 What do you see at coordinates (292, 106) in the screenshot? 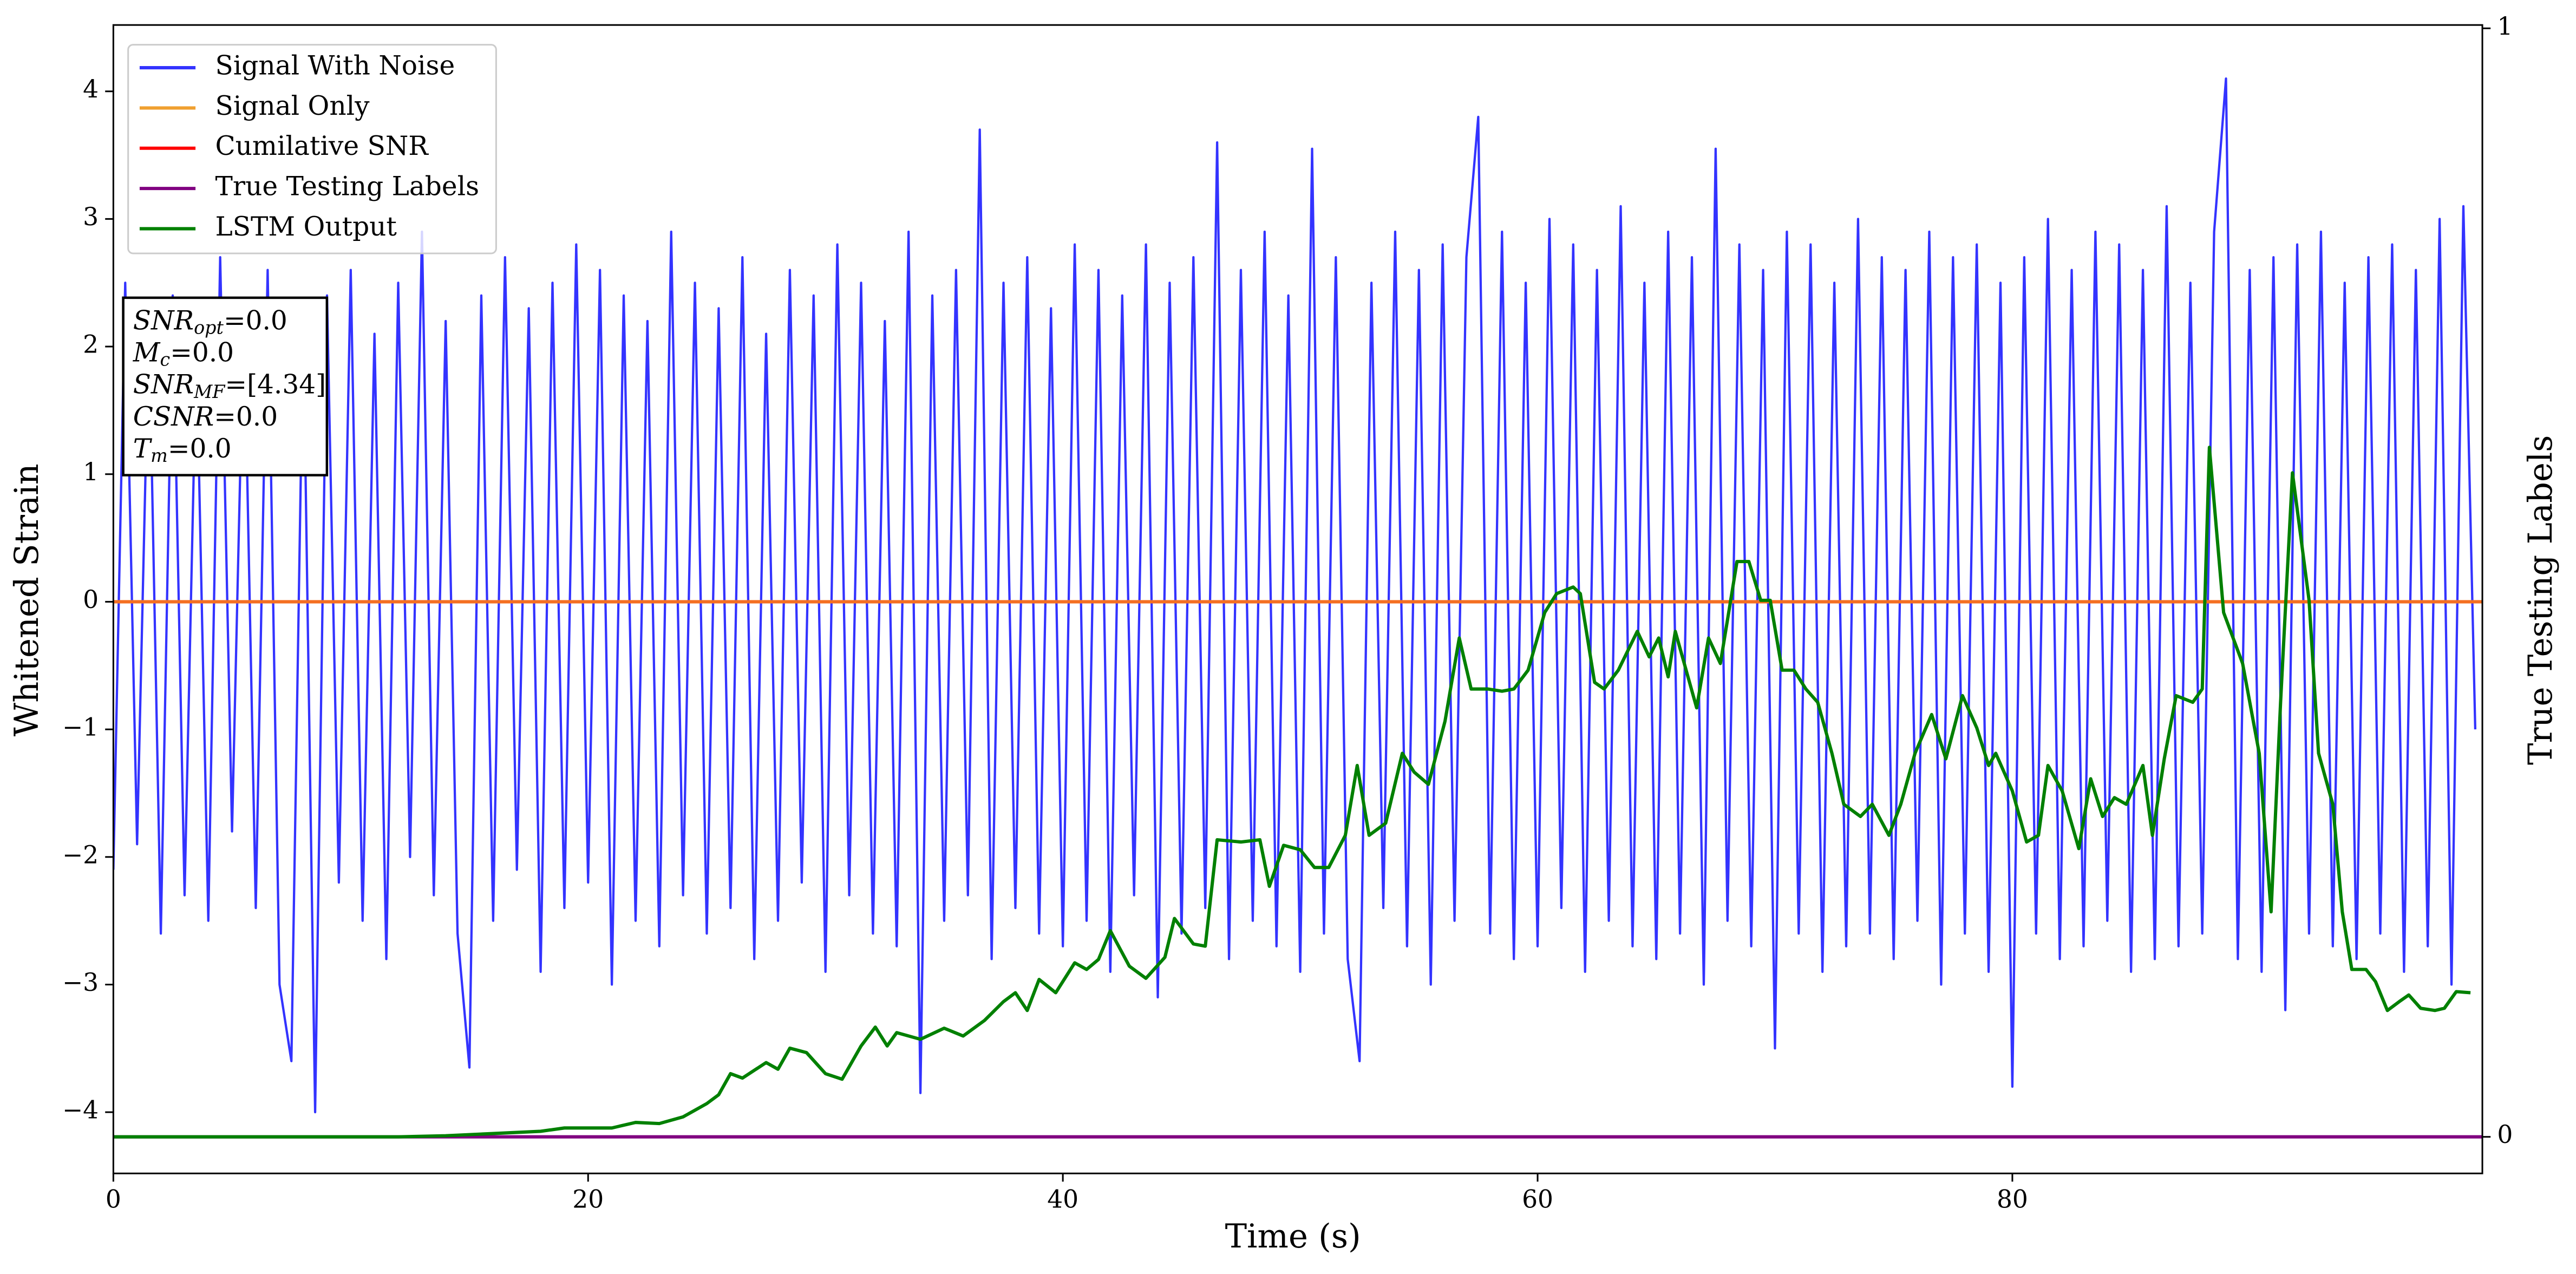
I see `legend-label: Signal Only` at bounding box center [292, 106].